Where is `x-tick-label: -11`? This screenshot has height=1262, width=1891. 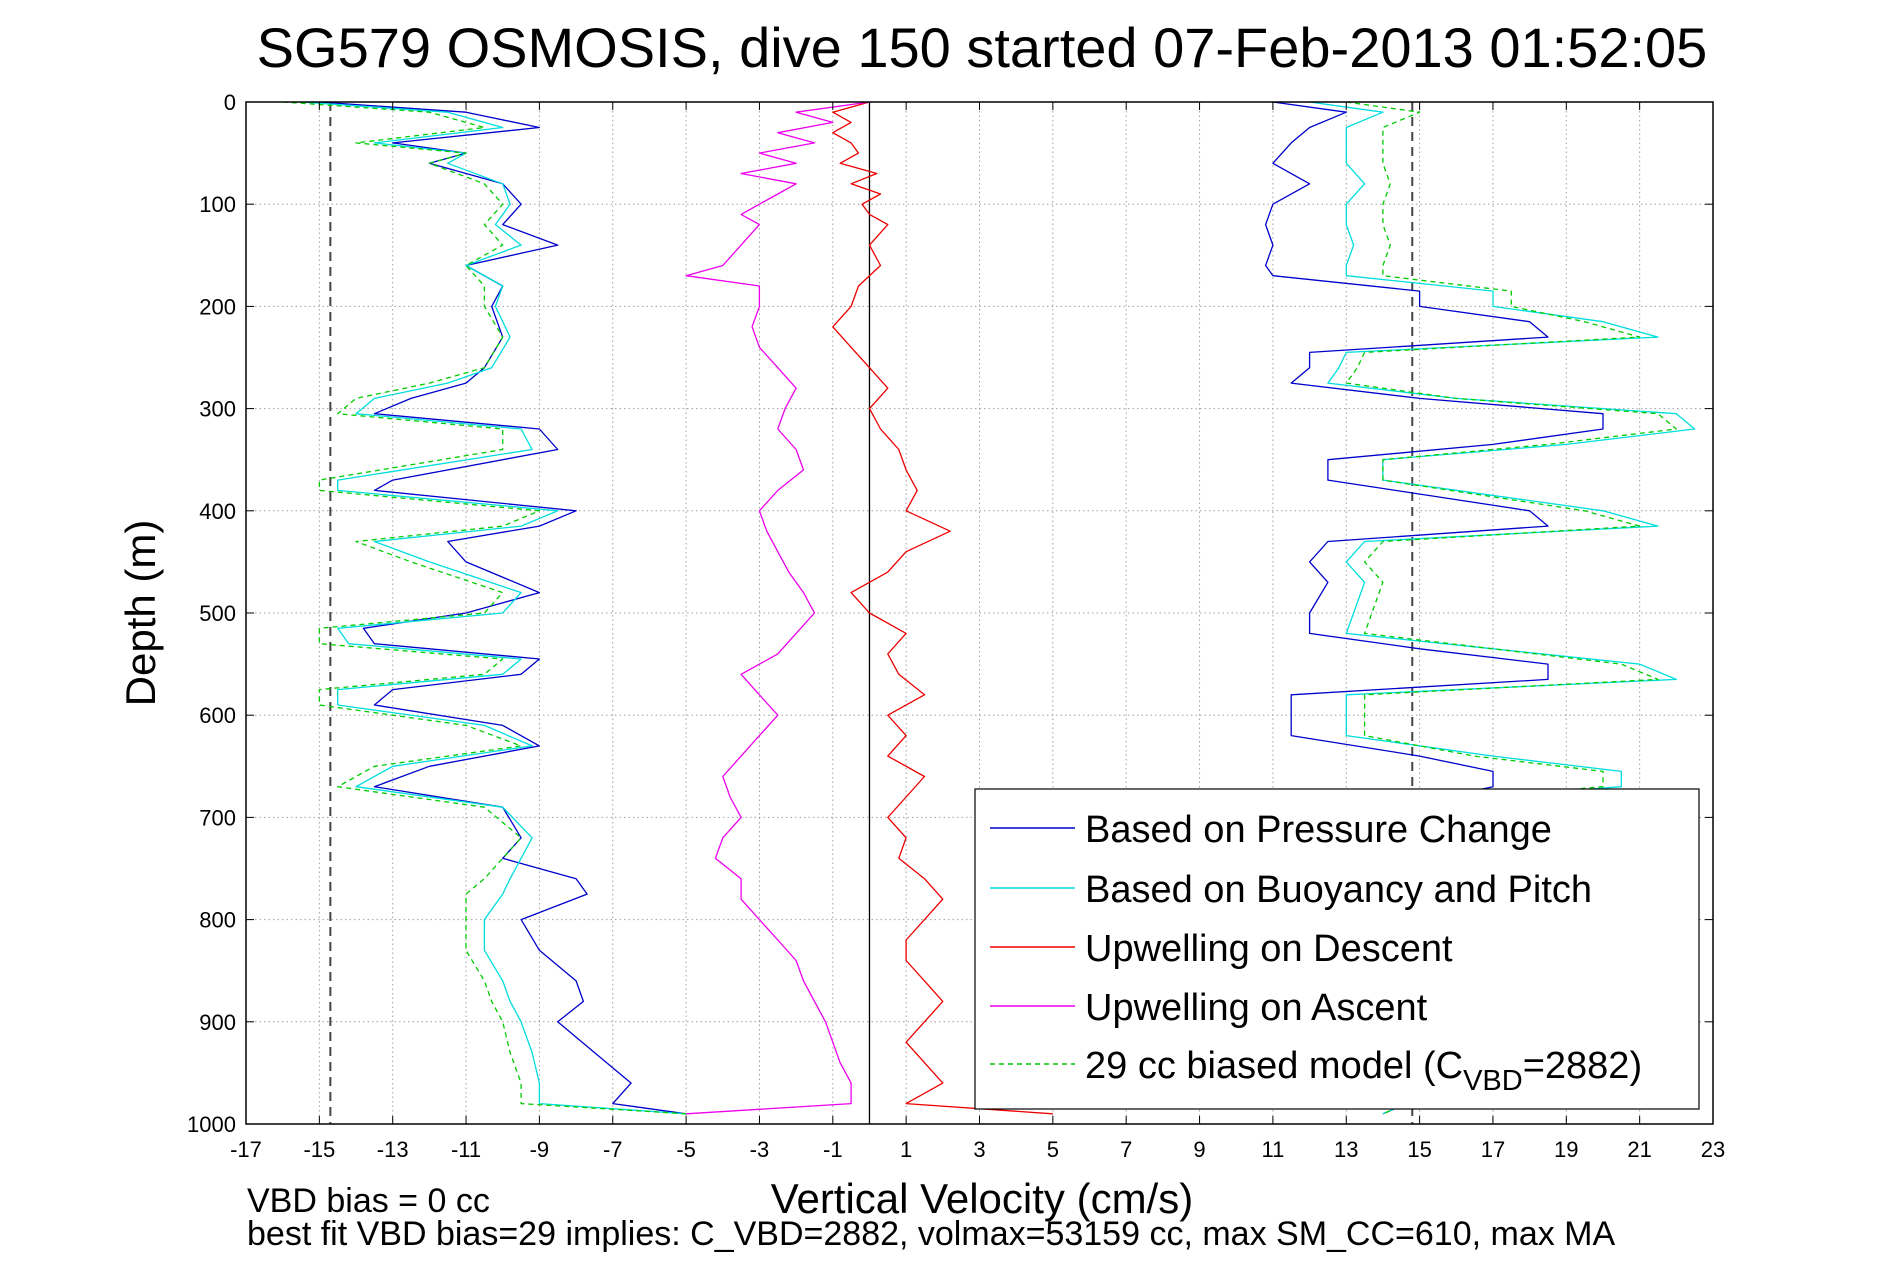
x-tick-label: -11 is located at coordinates (466, 1149).